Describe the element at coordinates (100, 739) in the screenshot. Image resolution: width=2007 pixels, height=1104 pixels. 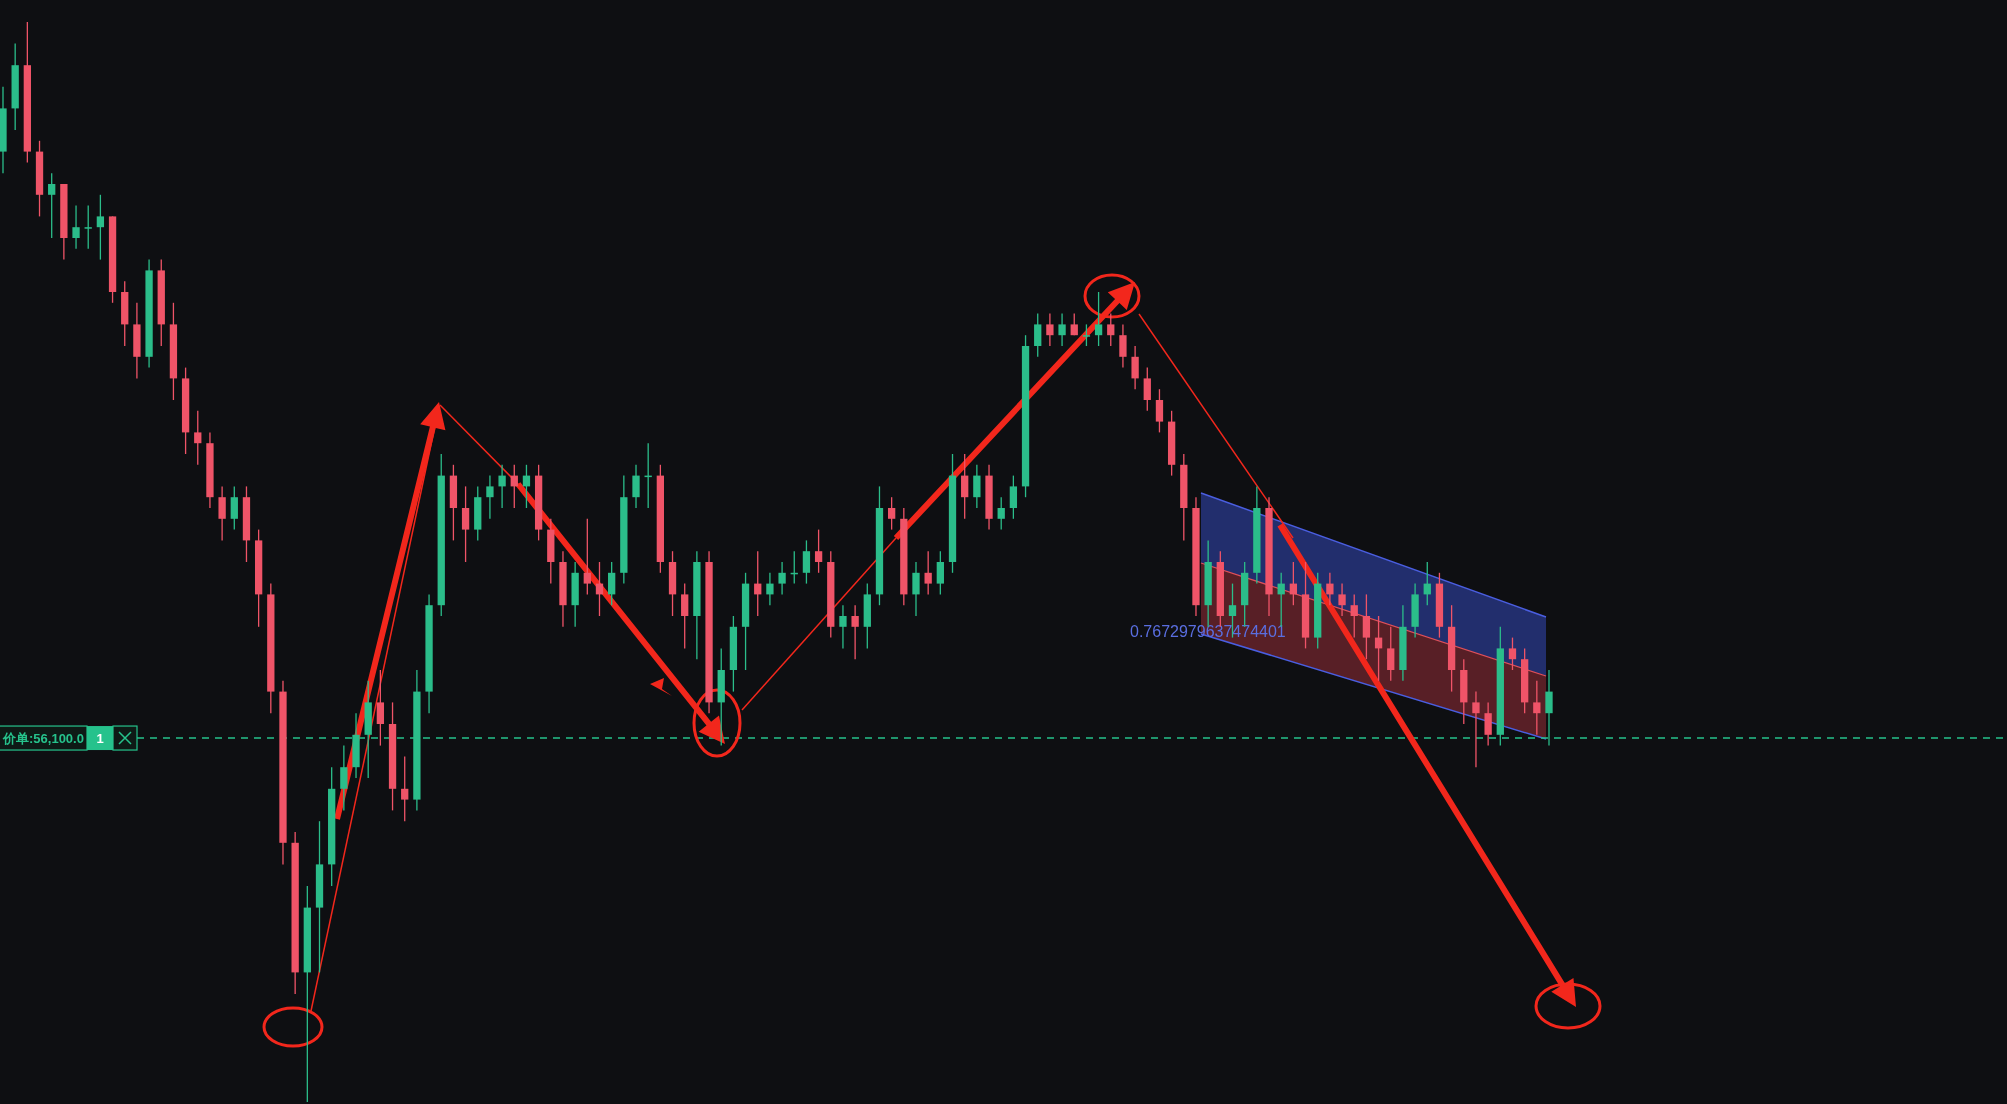
I see `annotation: 1` at that location.